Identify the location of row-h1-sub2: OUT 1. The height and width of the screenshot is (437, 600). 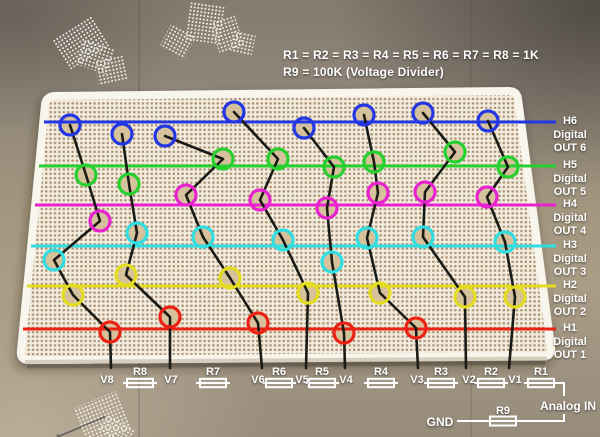
(570, 355).